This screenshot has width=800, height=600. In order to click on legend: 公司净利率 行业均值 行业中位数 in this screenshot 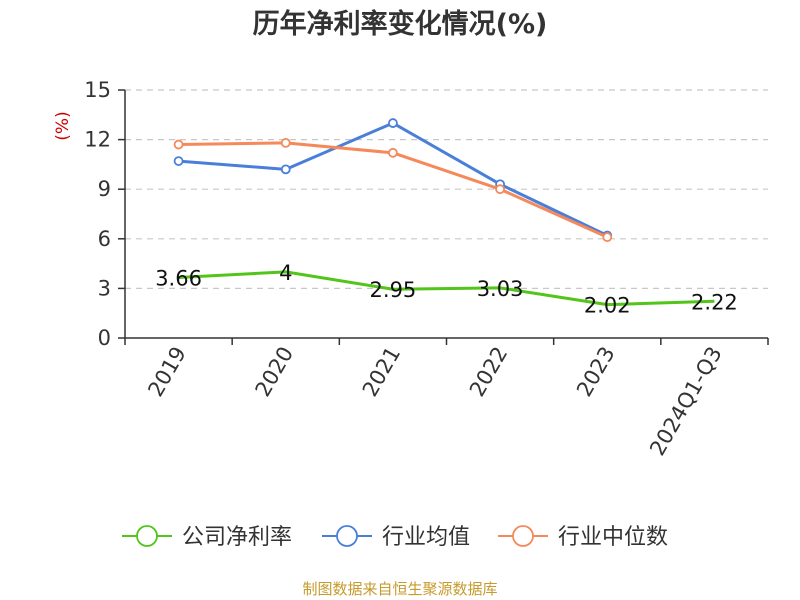, I will do `click(395, 537)`.